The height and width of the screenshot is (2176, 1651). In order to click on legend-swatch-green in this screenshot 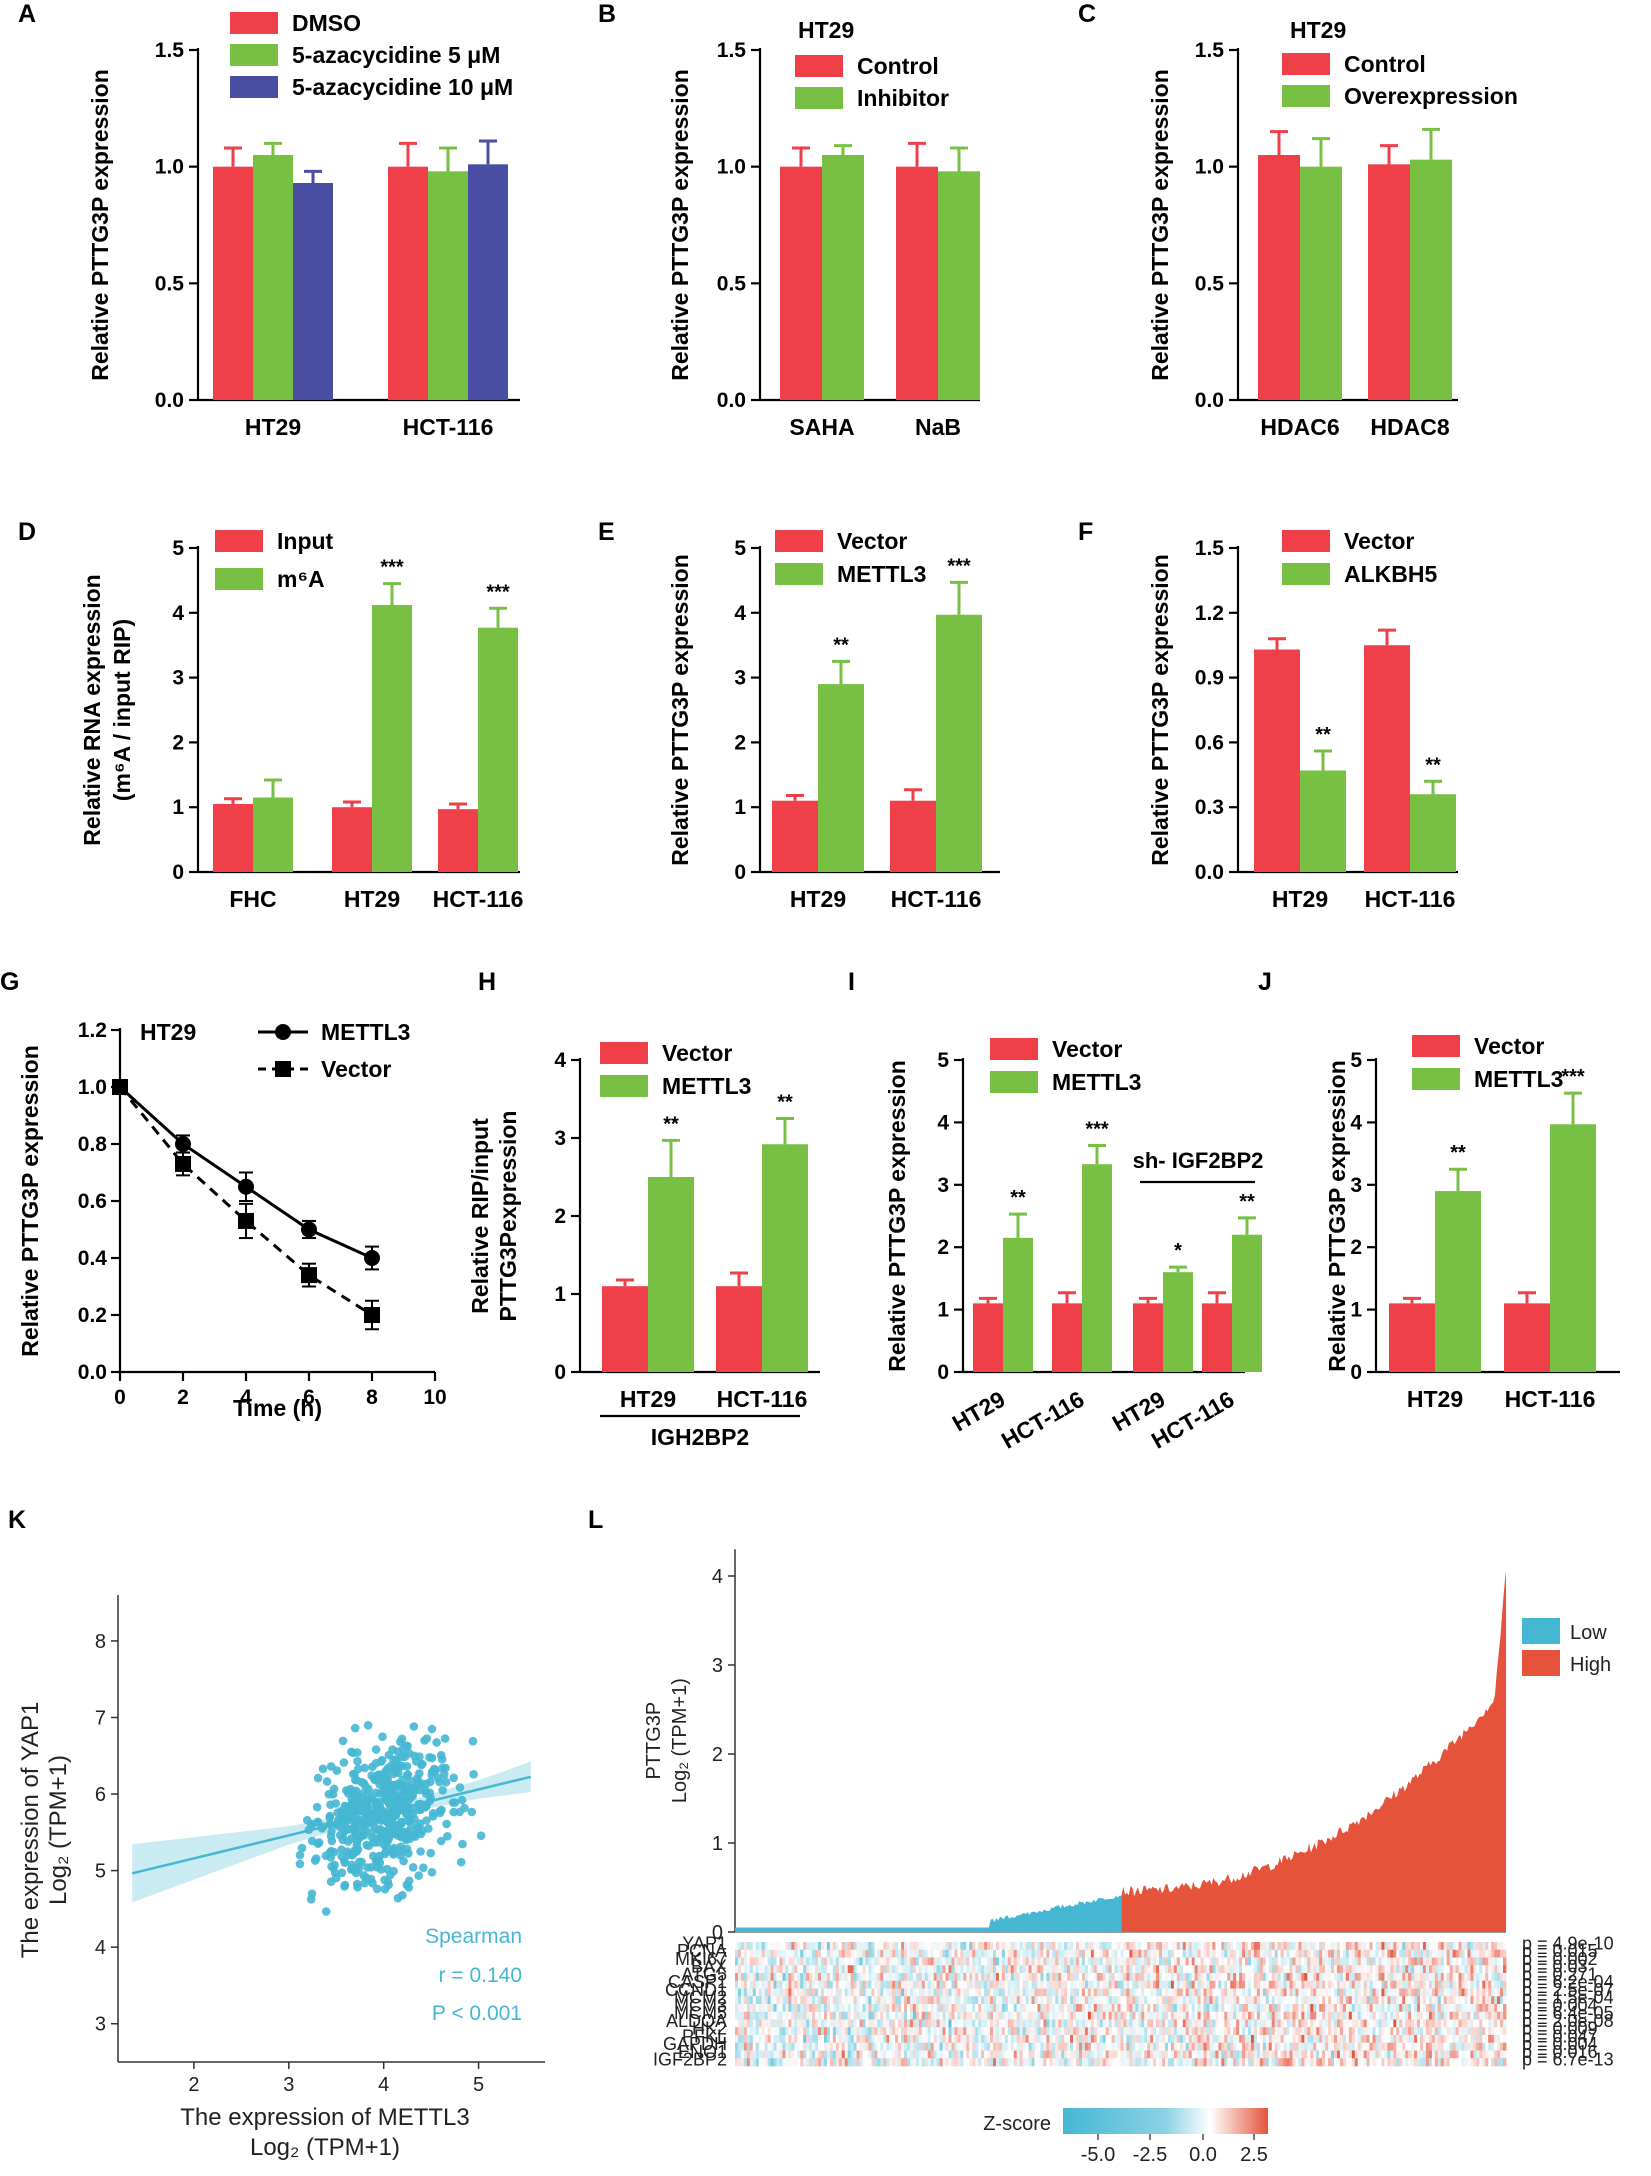, I will do `click(1436, 1079)`.